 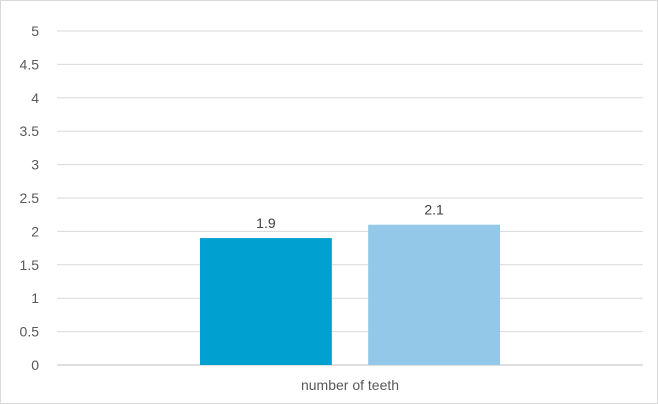 I want to click on y-tick-label: 2, so click(x=35, y=231).